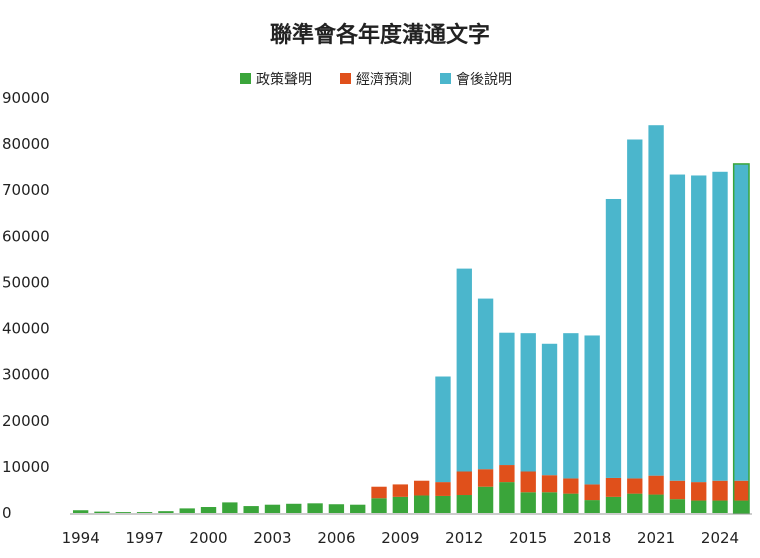  Describe the element at coordinates (528, 502) in the screenshot. I see `bar-segment-2015-s0` at that location.